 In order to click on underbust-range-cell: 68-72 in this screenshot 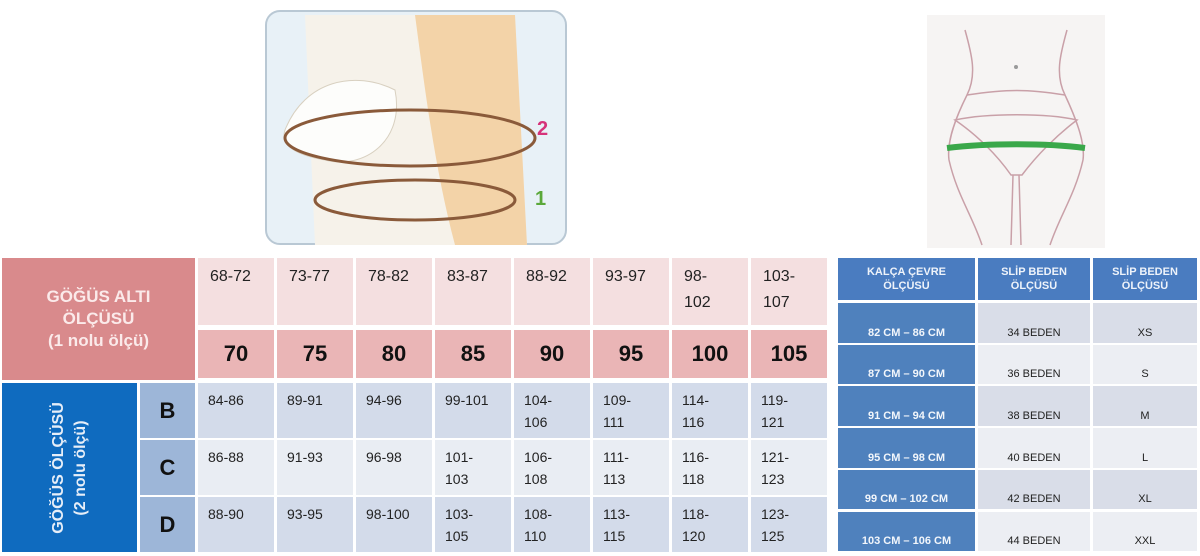, I will do `click(236, 291)`.